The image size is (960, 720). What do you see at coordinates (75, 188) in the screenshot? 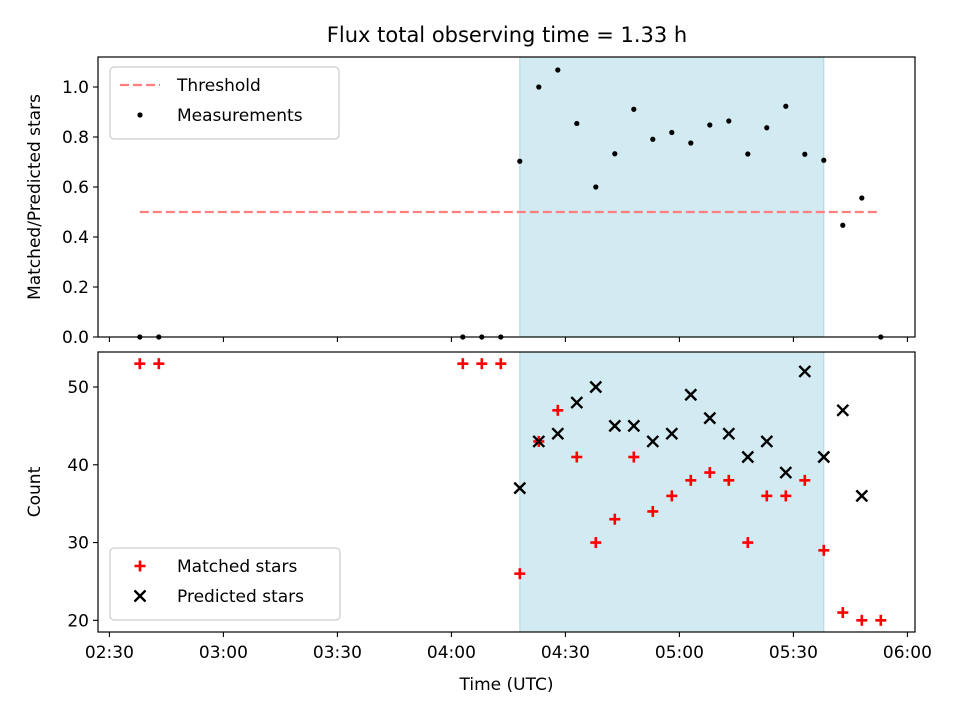
I see `y-tick-label: 0.6` at bounding box center [75, 188].